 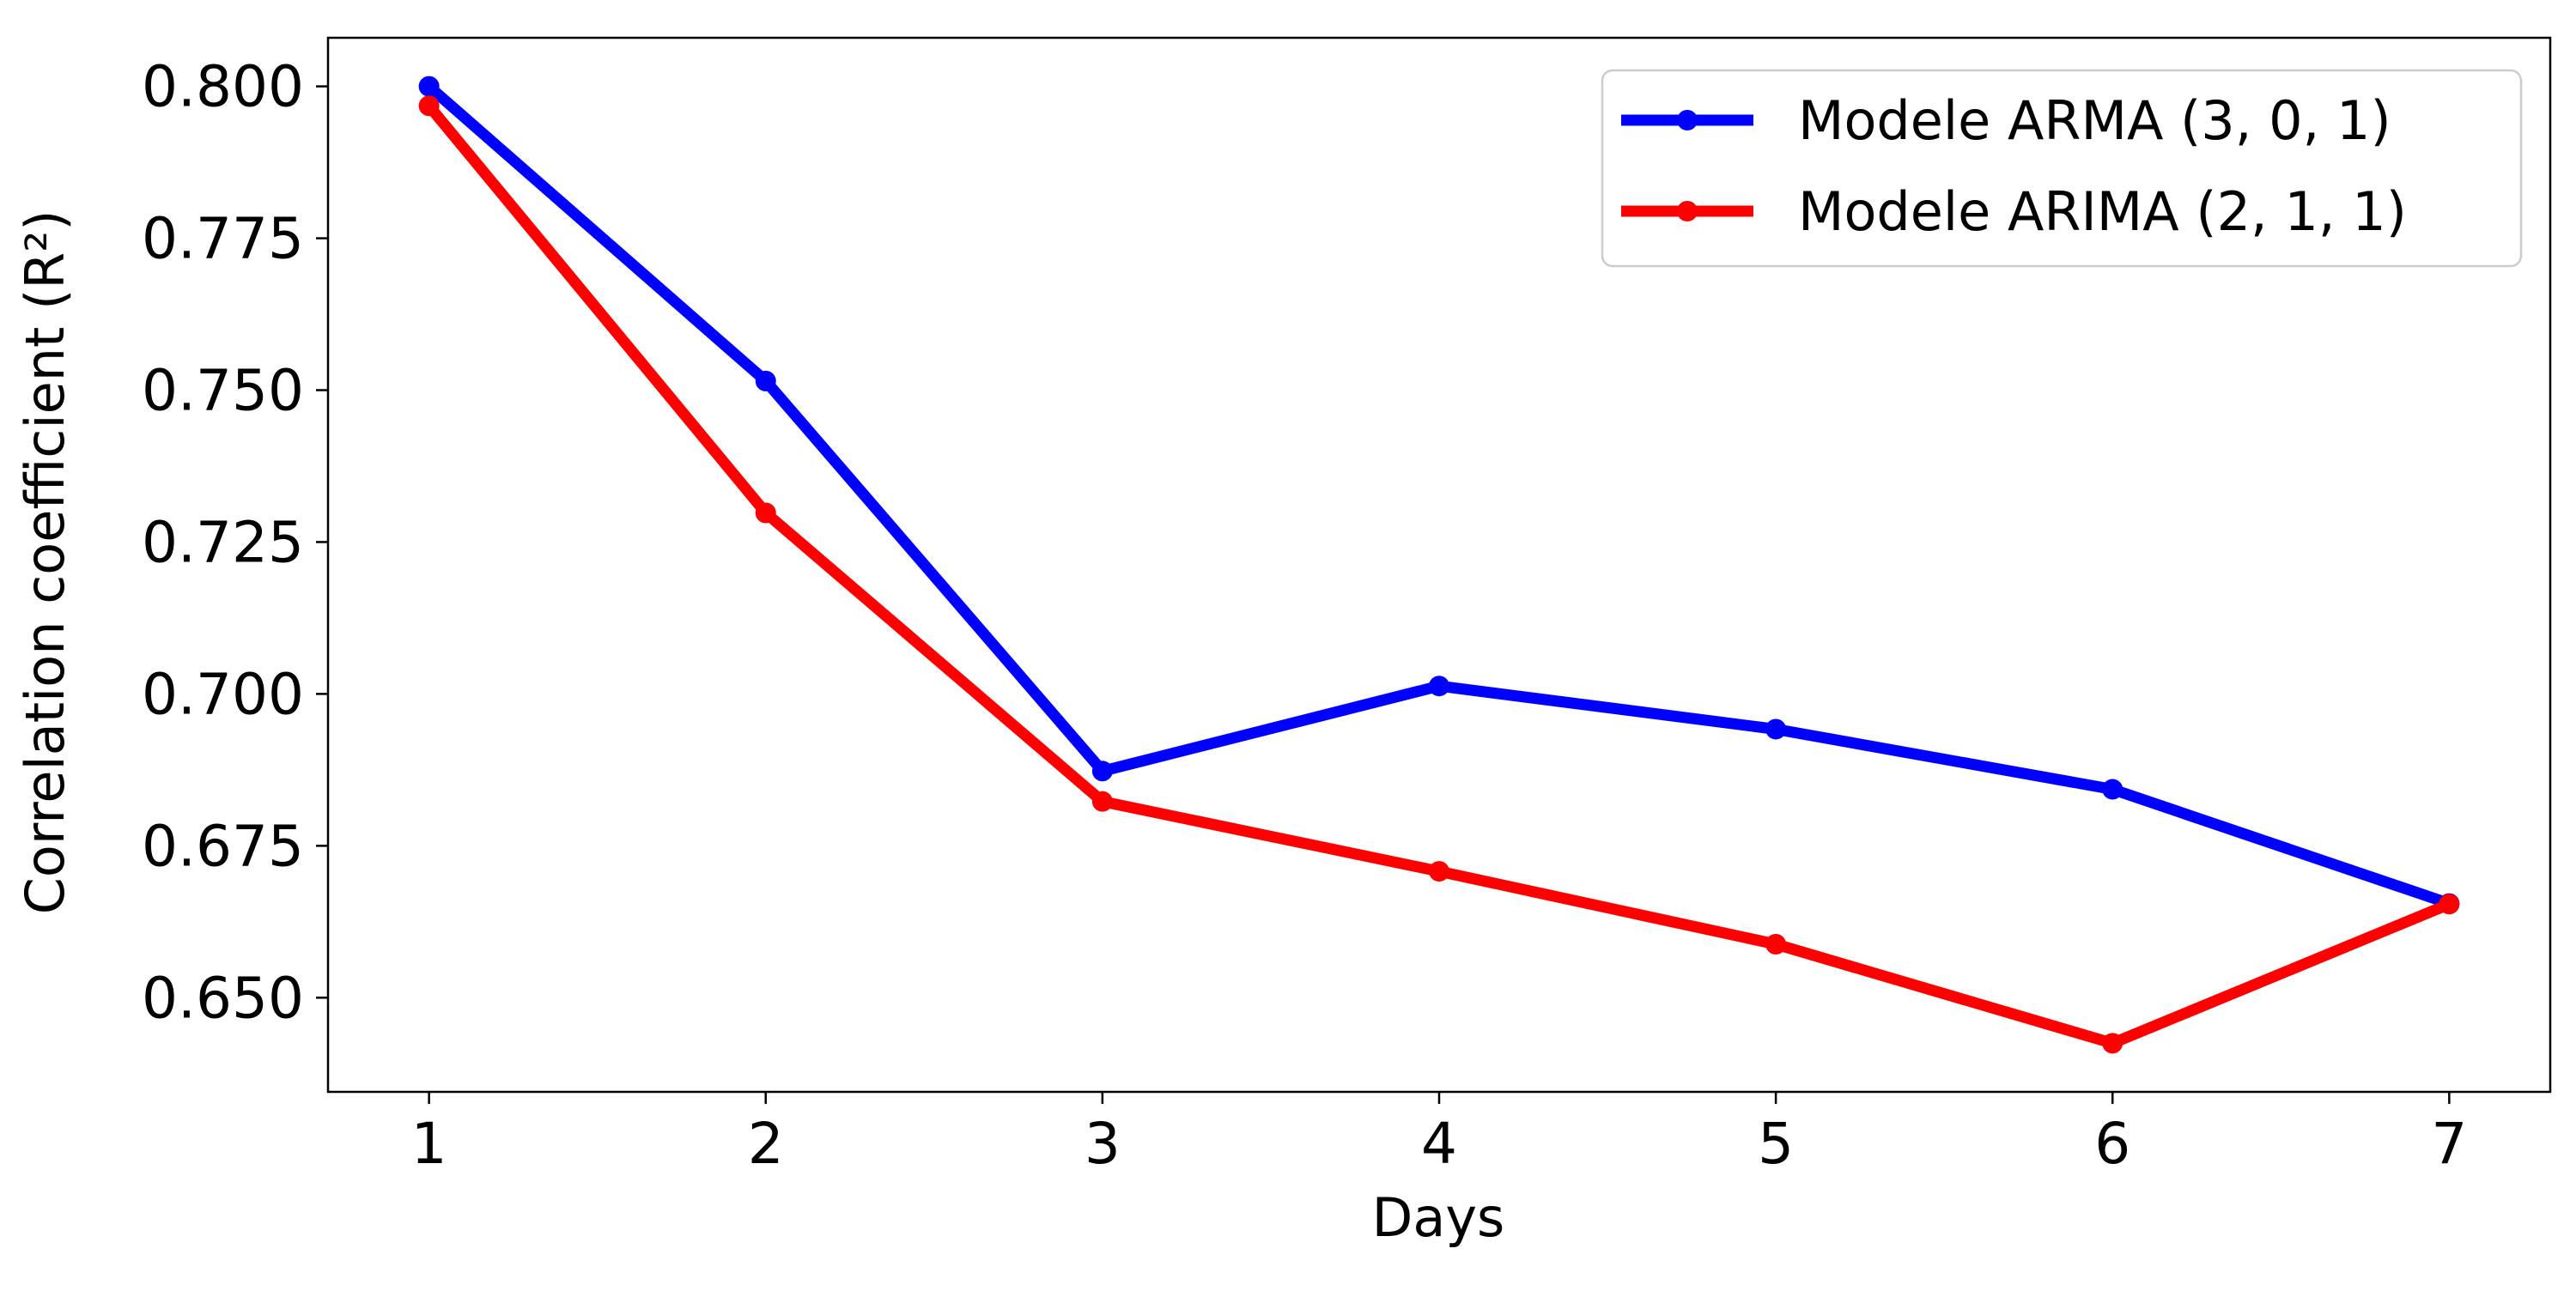 What do you see at coordinates (1776, 1144) in the screenshot?
I see `x-tick-label-5: 5` at bounding box center [1776, 1144].